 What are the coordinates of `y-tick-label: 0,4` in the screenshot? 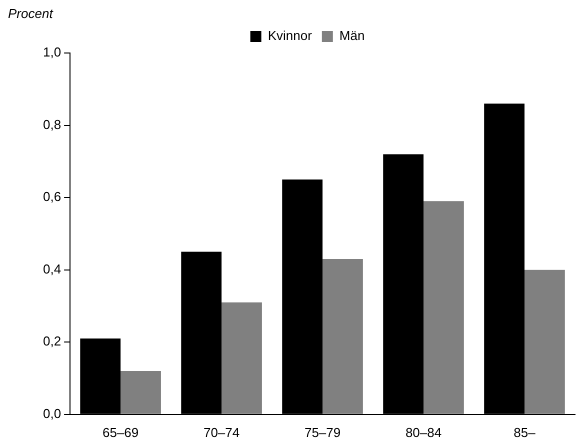 It's located at (52, 268).